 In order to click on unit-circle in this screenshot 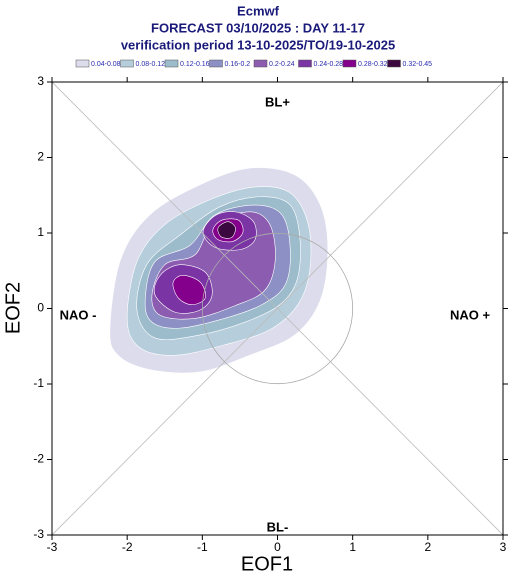, I will do `click(277, 308)`.